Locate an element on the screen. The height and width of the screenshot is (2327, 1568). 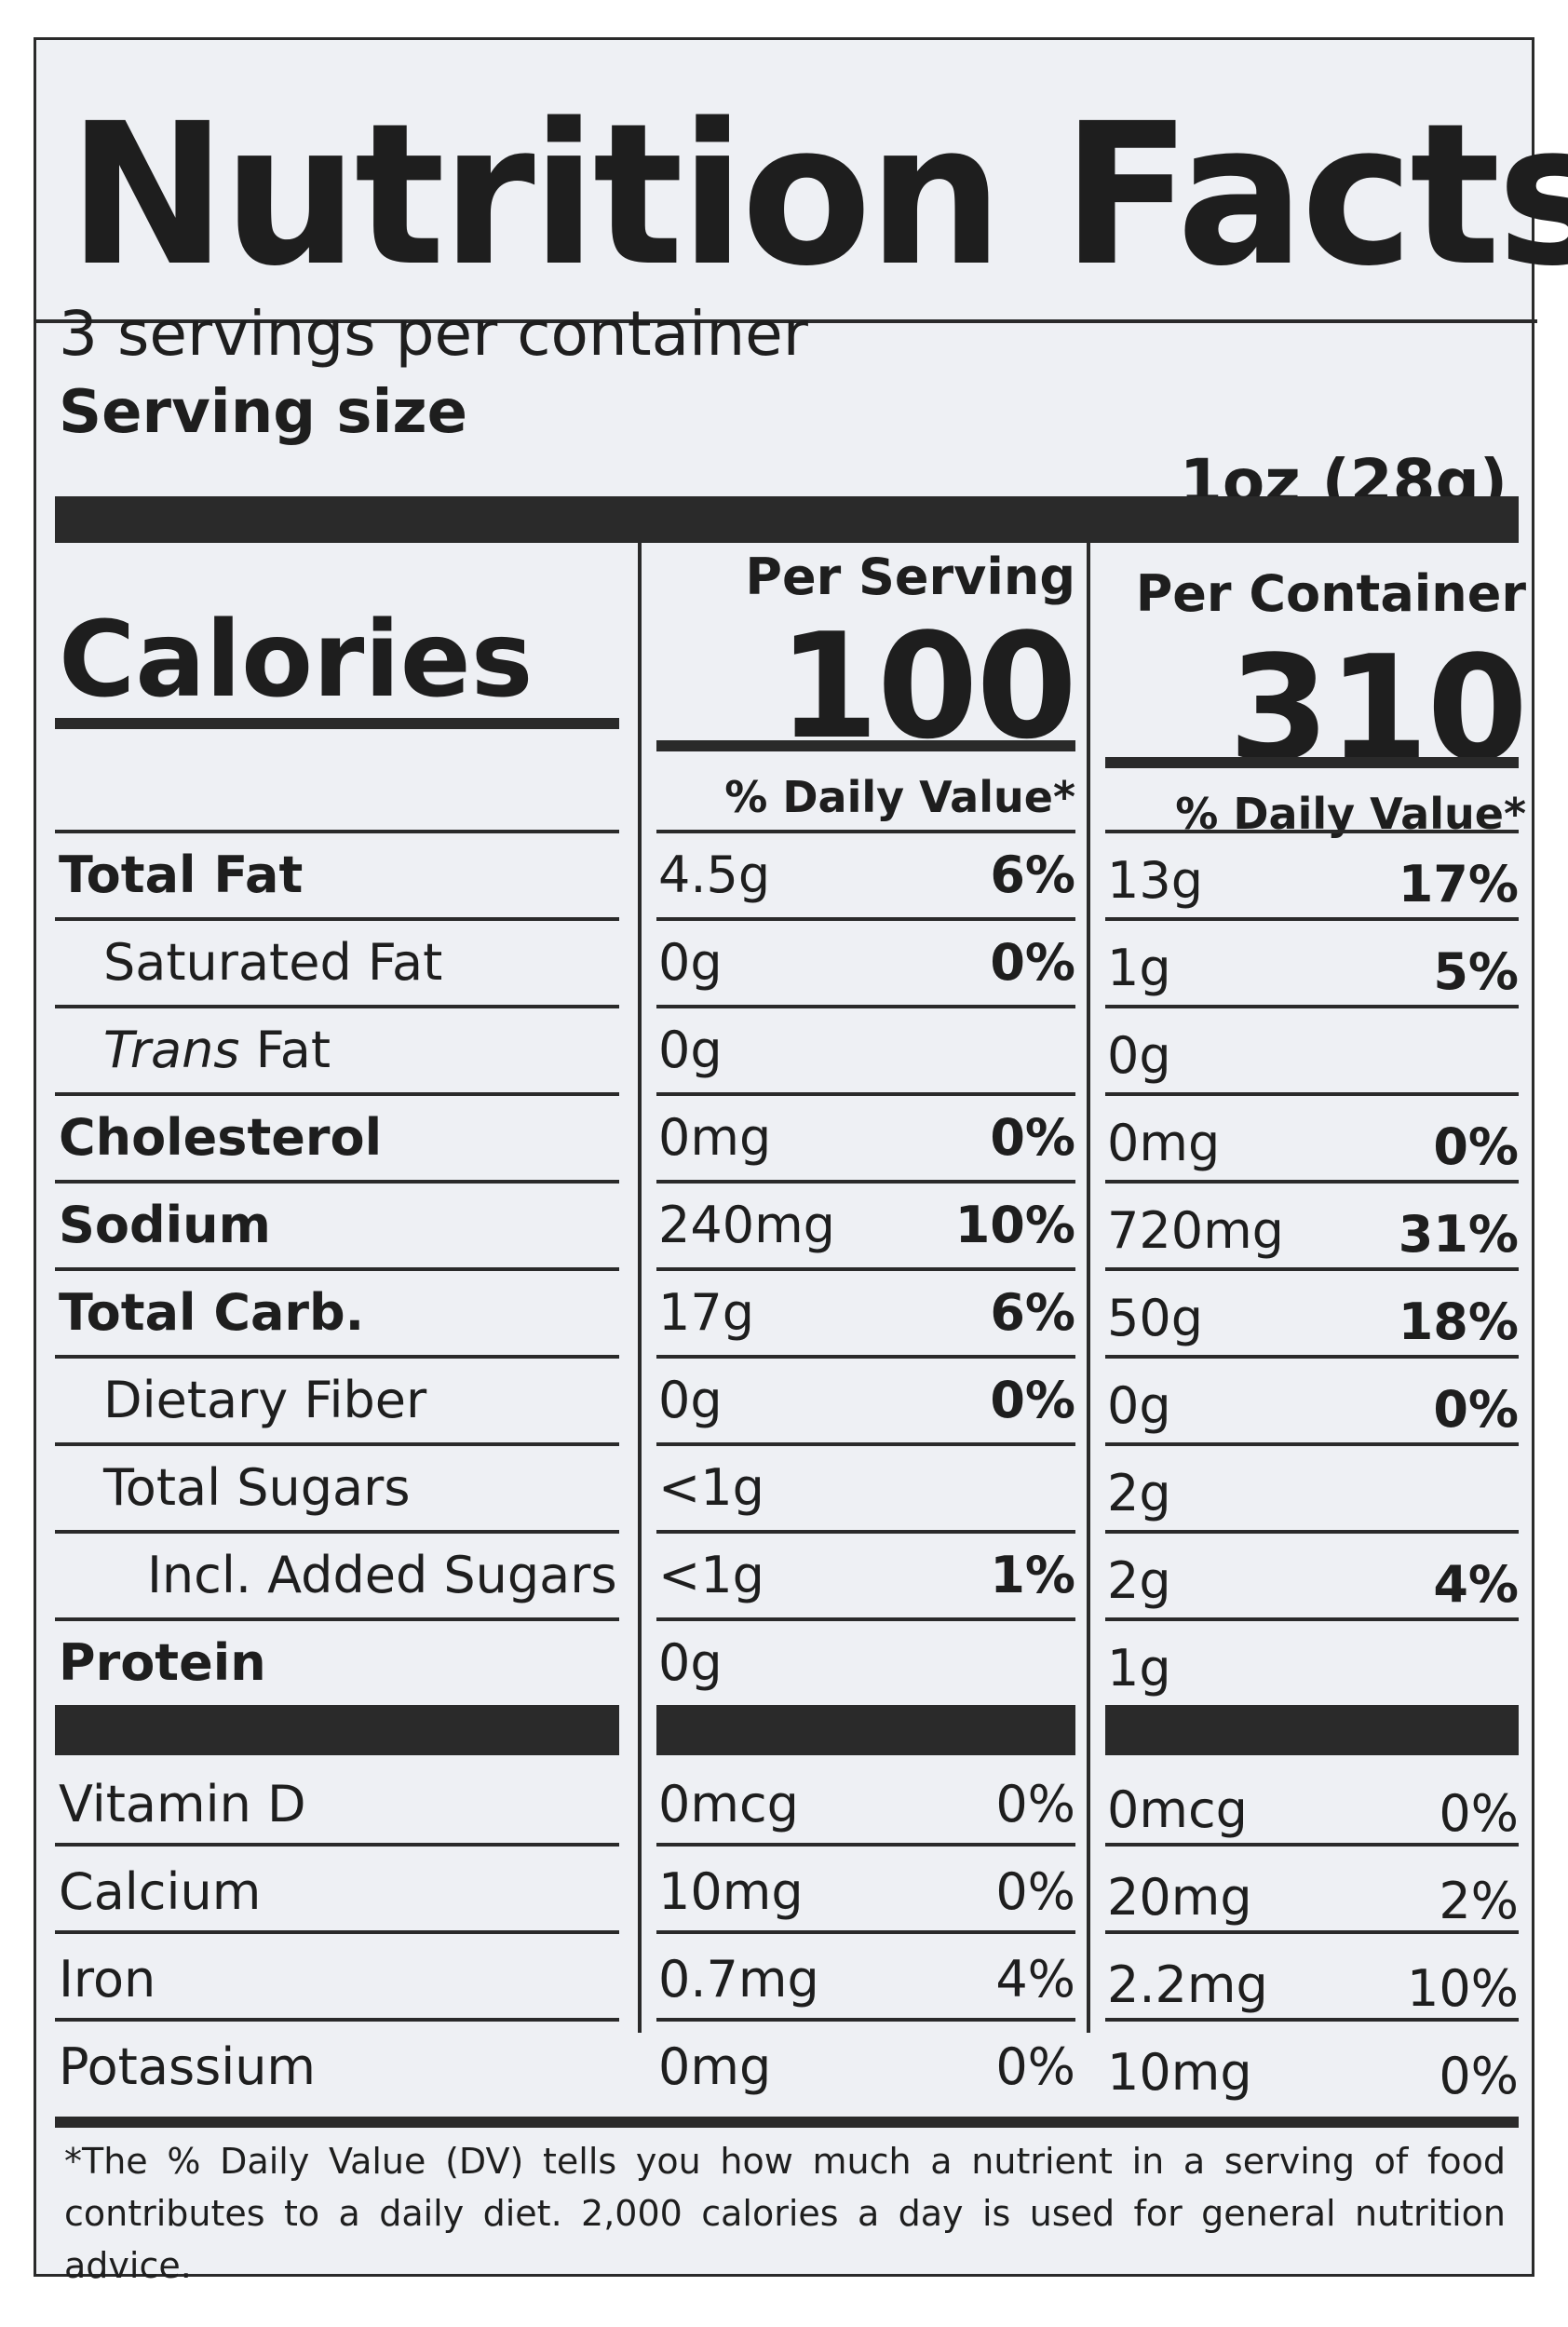
calories-per-serving: 100 is located at coordinates (927, 686).